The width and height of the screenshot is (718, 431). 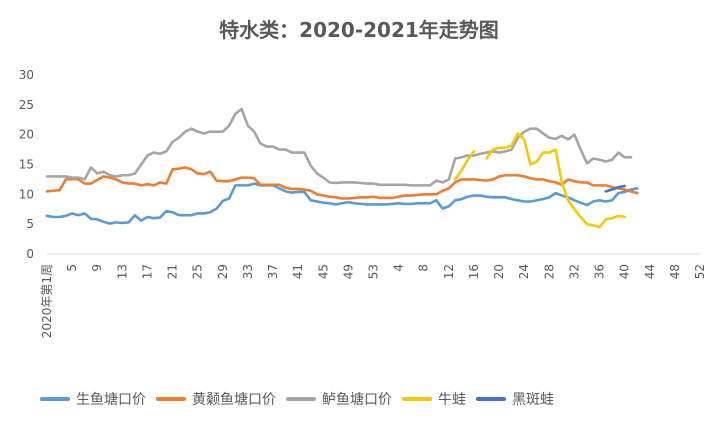 I want to click on x-tick-label: 52, so click(x=700, y=271).